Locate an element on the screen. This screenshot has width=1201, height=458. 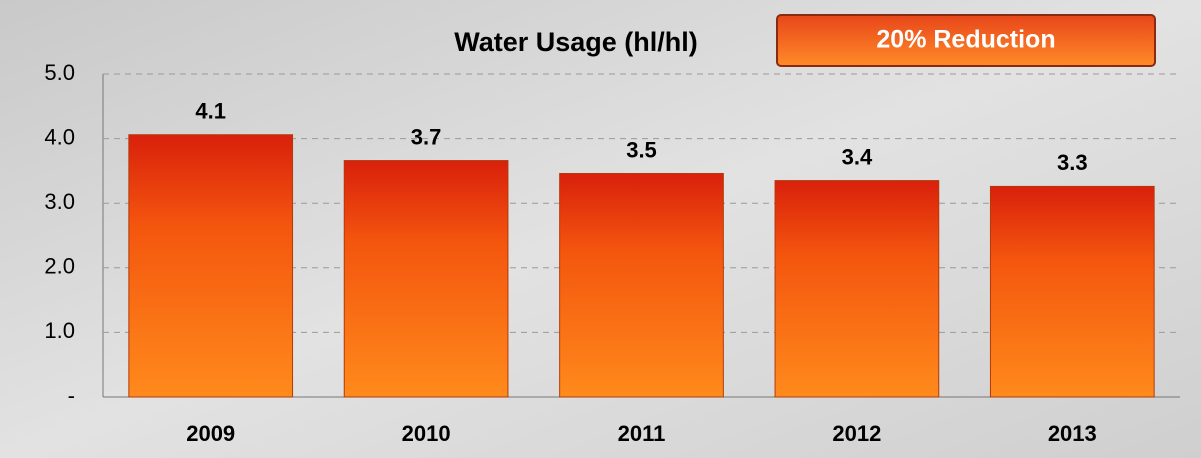
data-label: 3.3 is located at coordinates (1072, 162).